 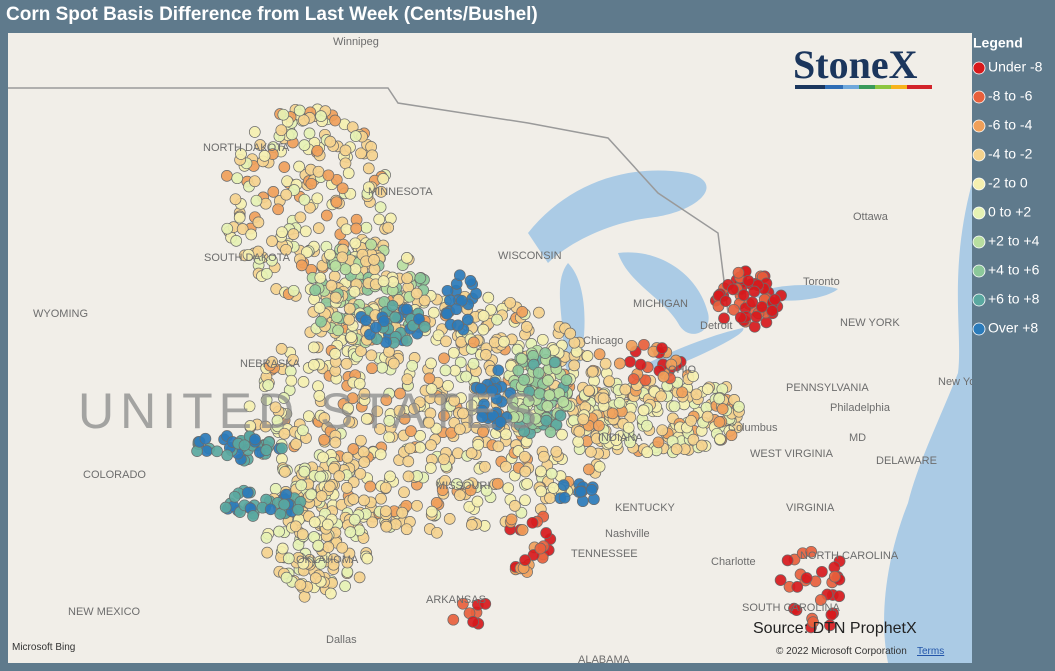 I want to click on place-label: ARKANSAS, so click(x=456, y=600).